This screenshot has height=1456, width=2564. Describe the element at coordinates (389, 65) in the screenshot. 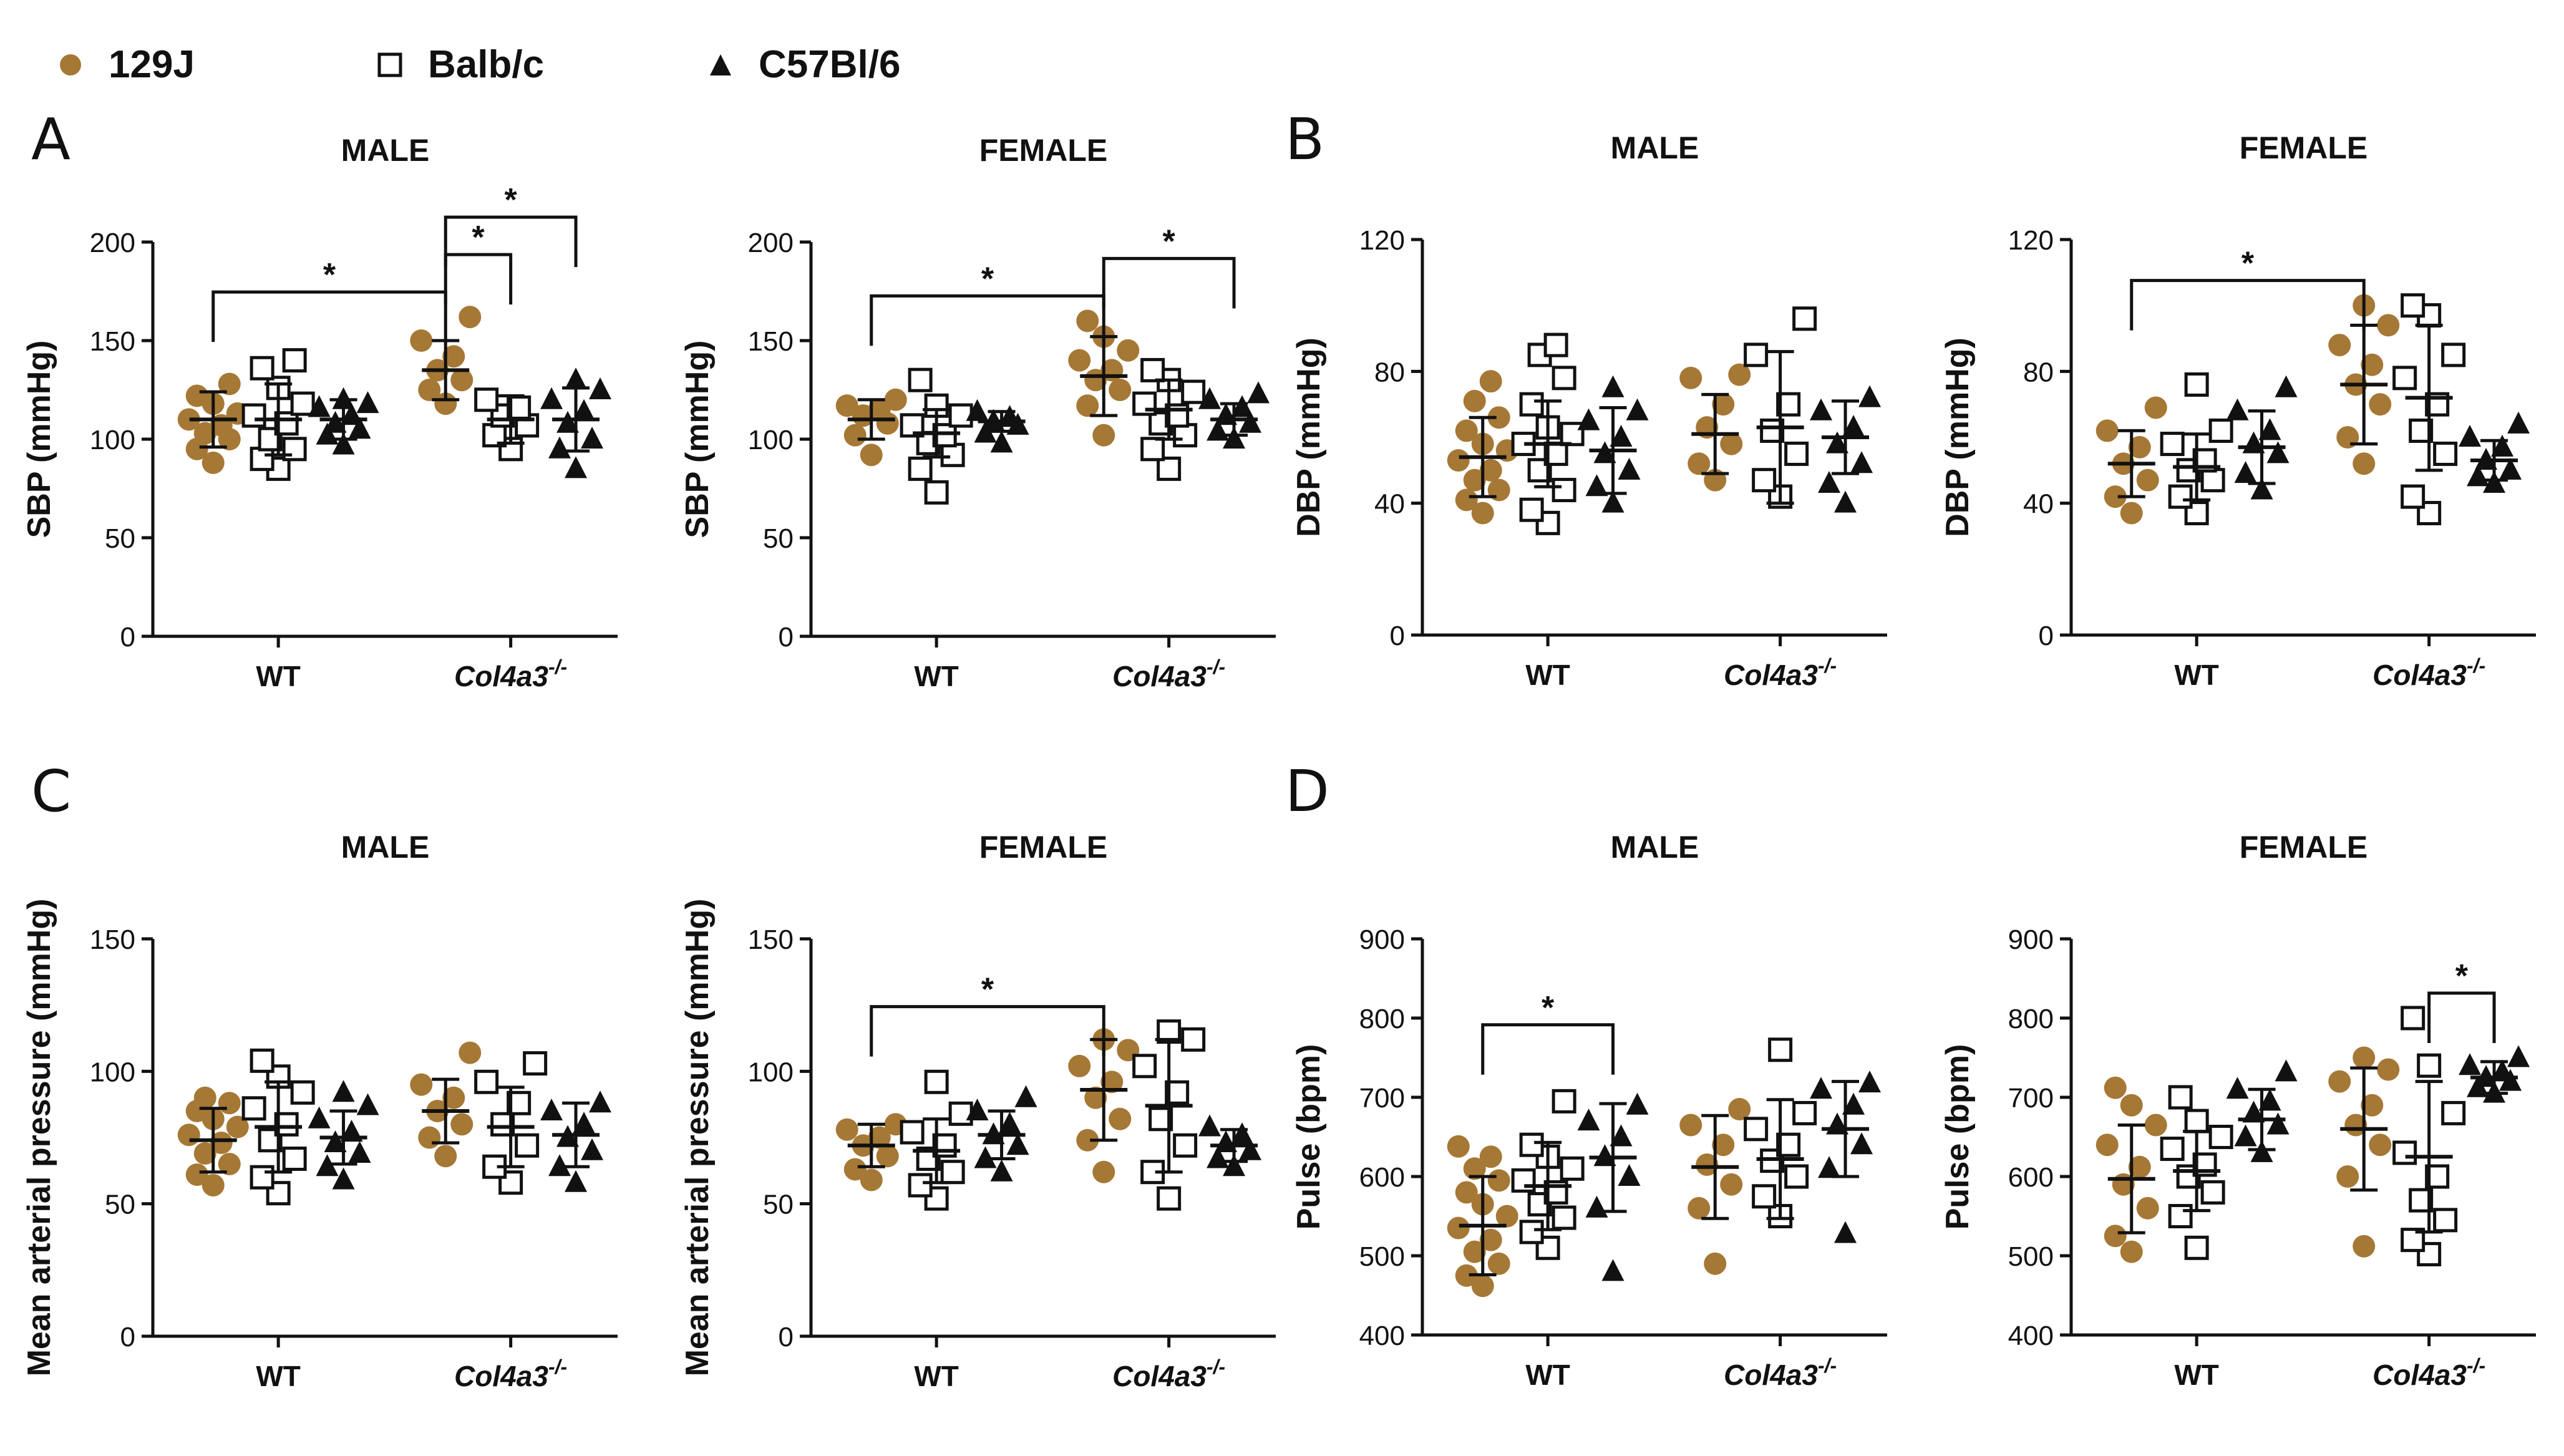

I see `square-marker-icon` at that location.